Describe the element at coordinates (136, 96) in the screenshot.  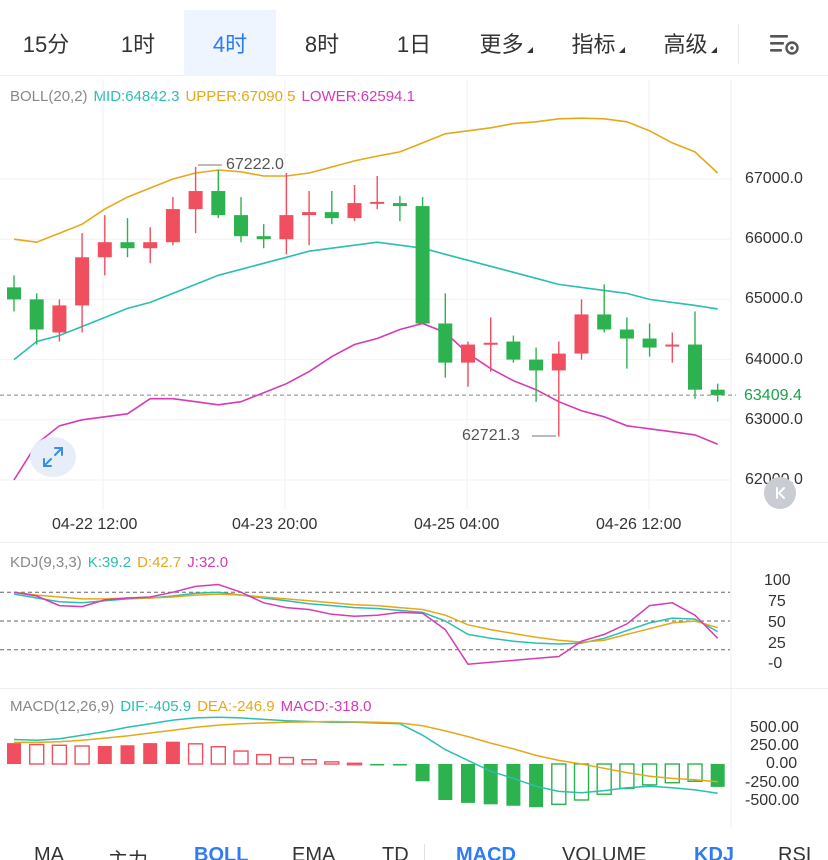
I see `boll-mid: MID:64842.3` at that location.